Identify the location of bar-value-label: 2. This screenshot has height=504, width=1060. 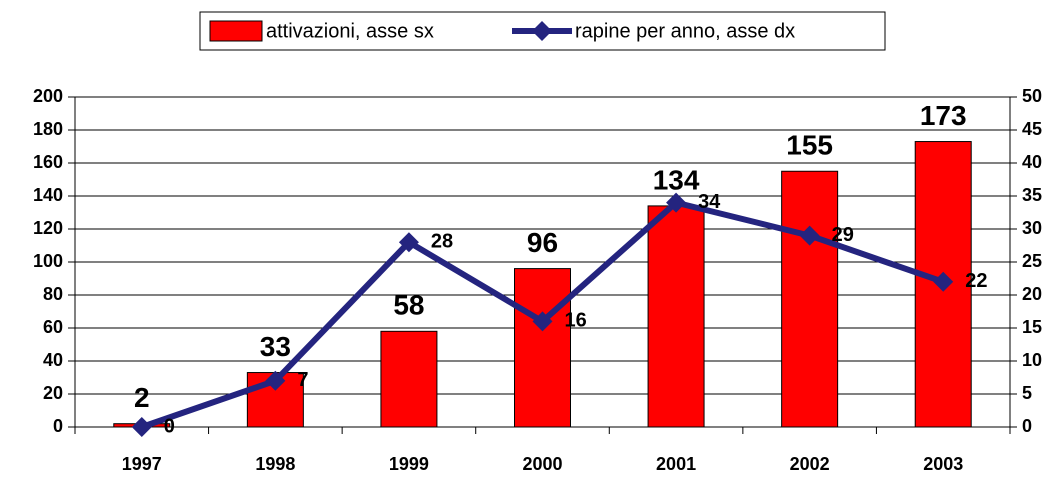
(142, 397).